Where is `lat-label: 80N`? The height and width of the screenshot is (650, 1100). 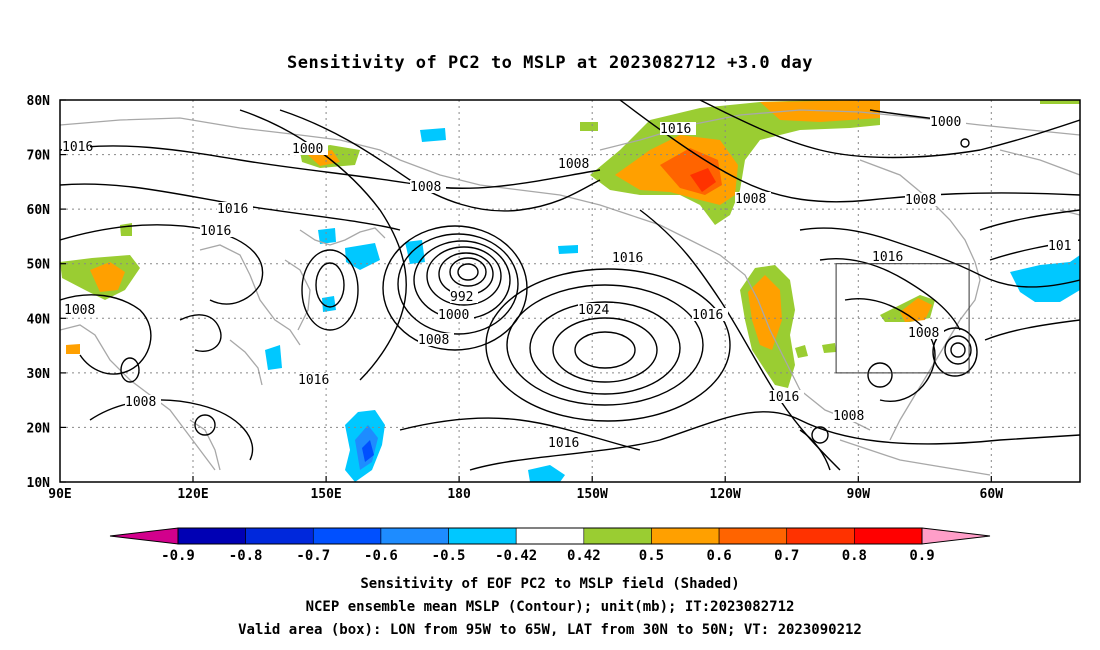
lat-label: 80N is located at coordinates (39, 101).